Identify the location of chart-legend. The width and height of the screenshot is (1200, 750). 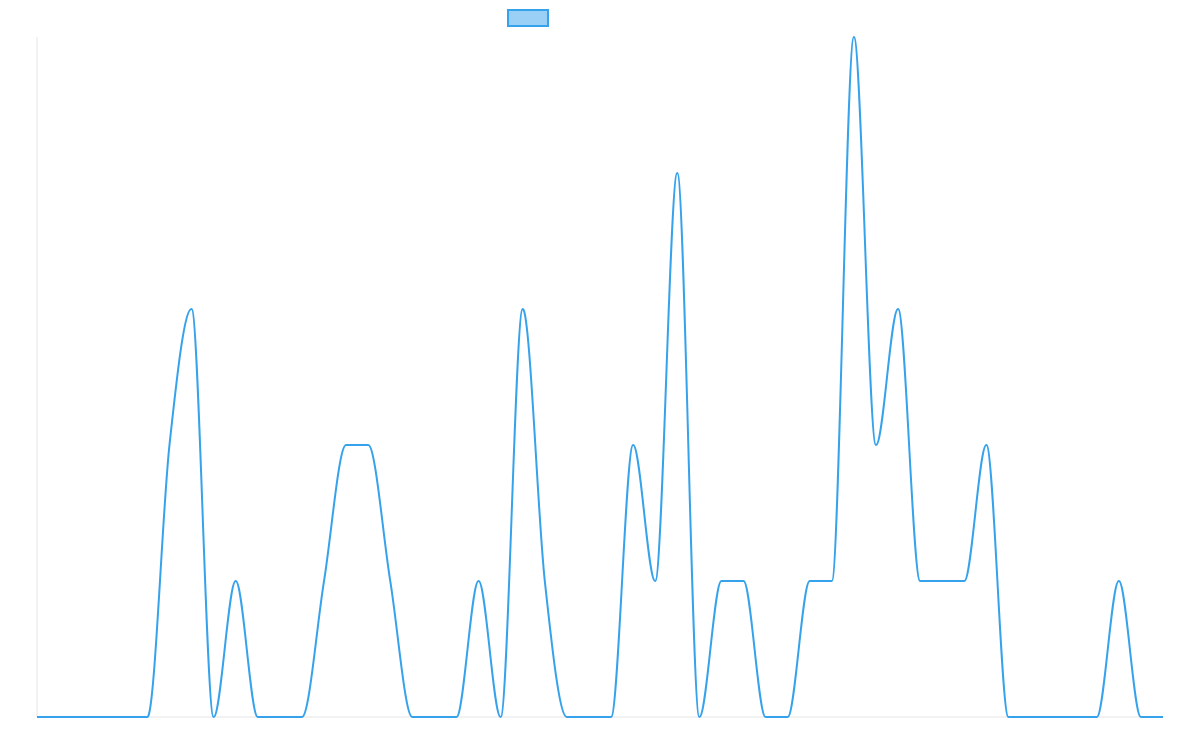
(528, 18).